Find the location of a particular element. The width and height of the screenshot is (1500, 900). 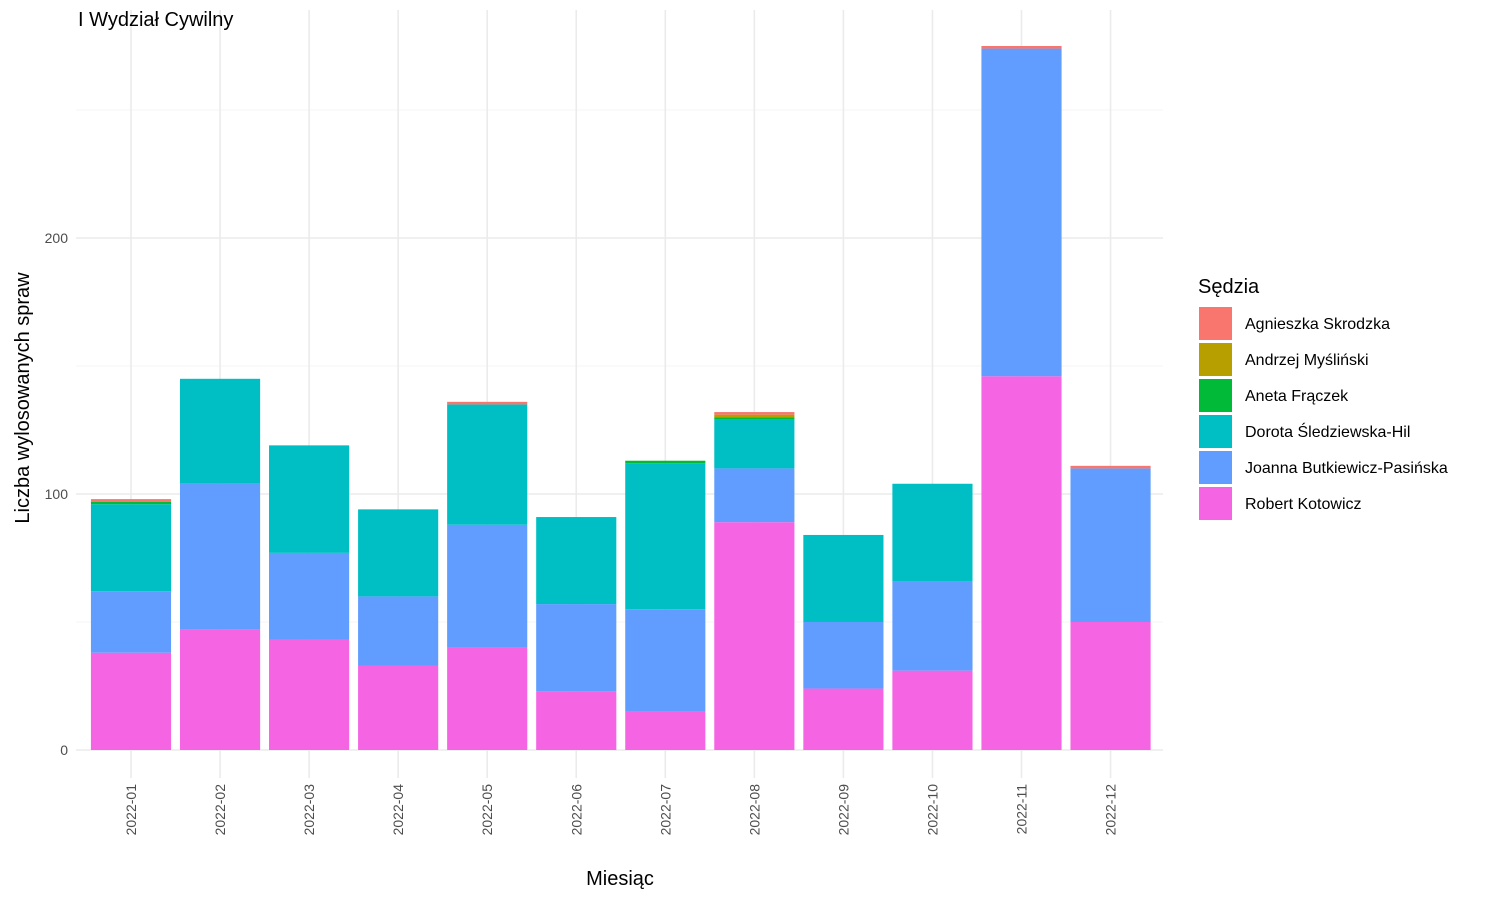

legend-label: Andrzej Myśliński is located at coordinates (1307, 360).